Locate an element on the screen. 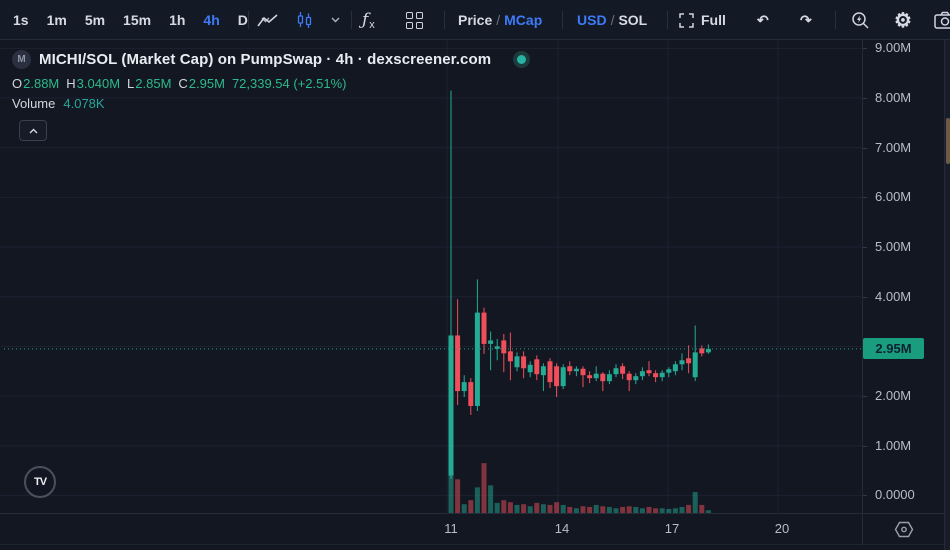 The width and height of the screenshot is (950, 550). close-value: 2.95M is located at coordinates (206, 83).